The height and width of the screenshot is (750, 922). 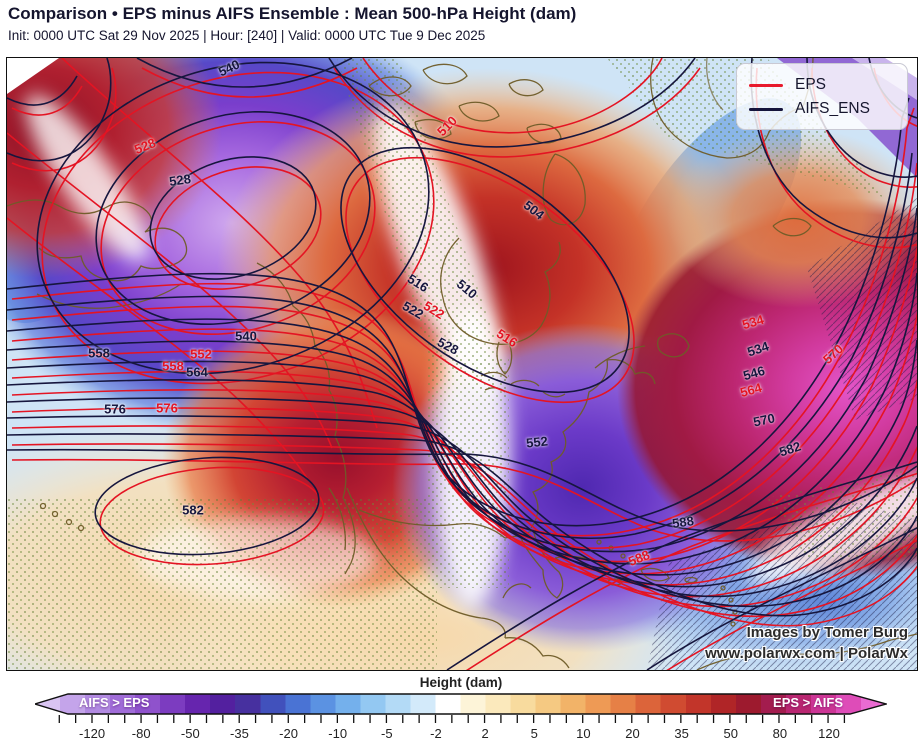 I want to click on map-legend: EPS AIFS_ENS, so click(x=822, y=96).